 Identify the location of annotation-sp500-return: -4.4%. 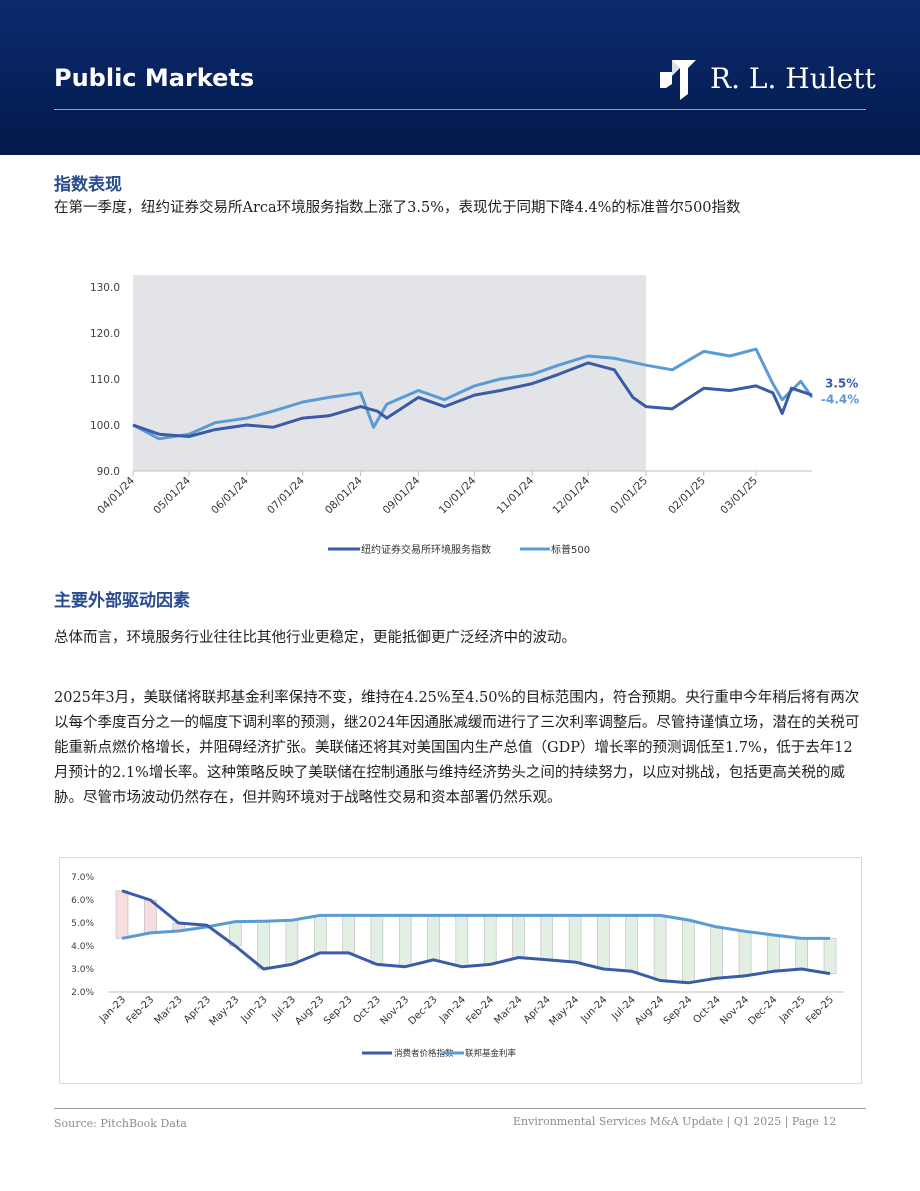
(840, 400).